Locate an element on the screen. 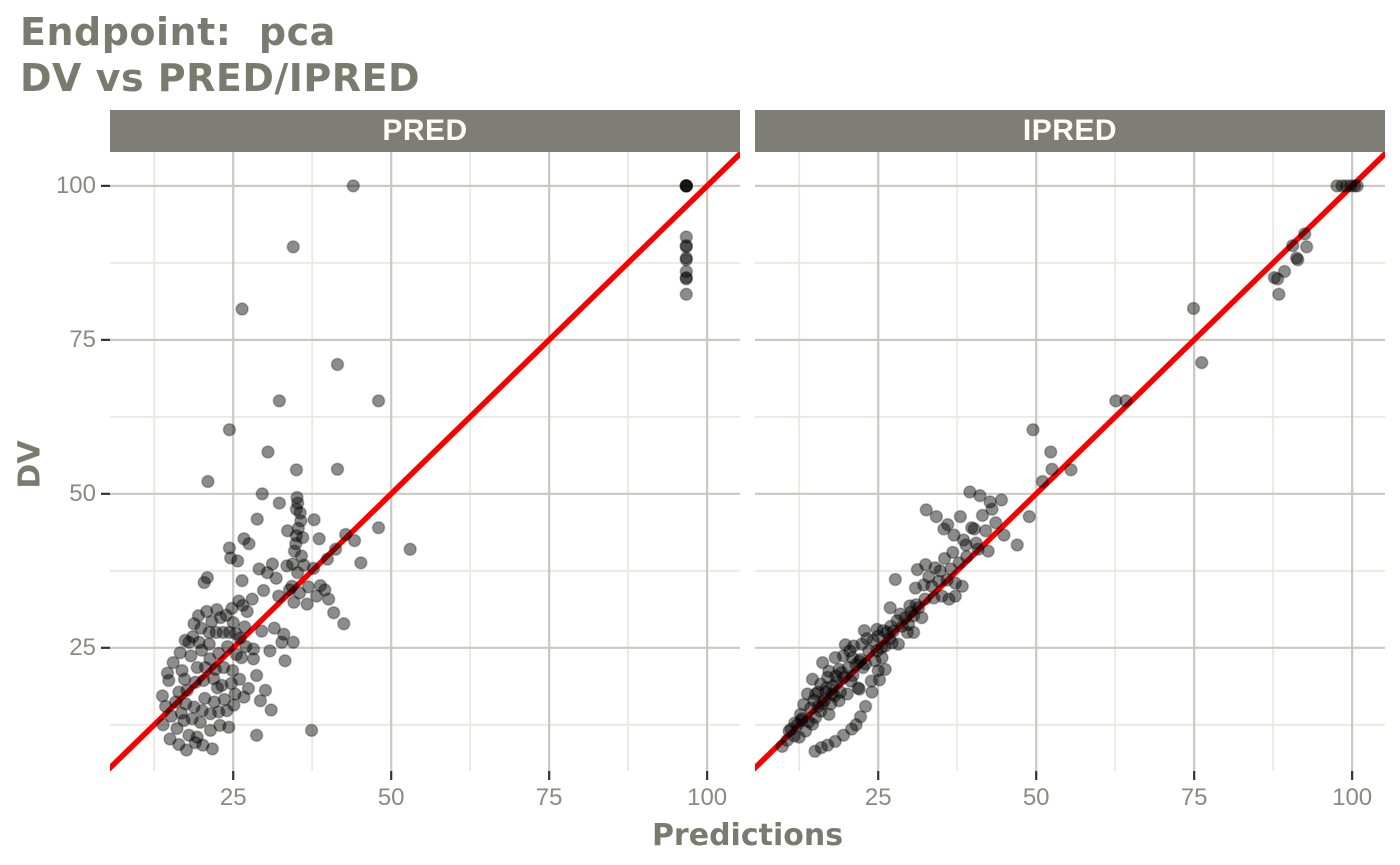 The width and height of the screenshot is (1400, 865). y-tick-label: 50 is located at coordinates (82, 493).